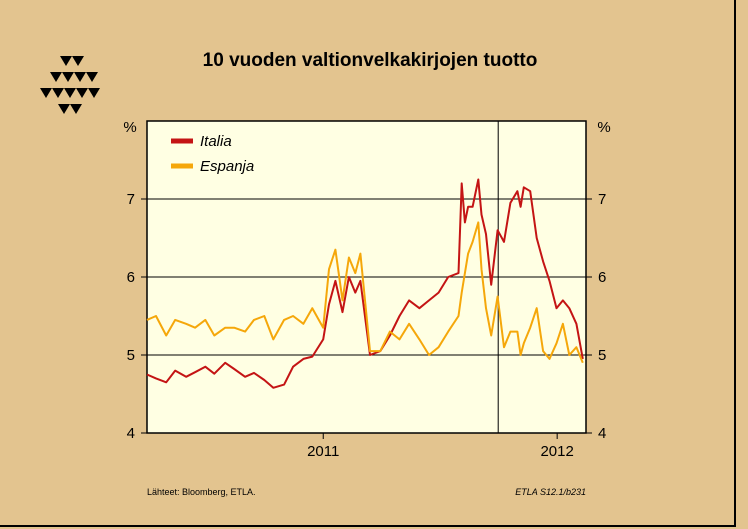 This screenshot has width=748, height=529. What do you see at coordinates (602, 199) in the screenshot?
I see `y-tick-label-right: 7` at bounding box center [602, 199].